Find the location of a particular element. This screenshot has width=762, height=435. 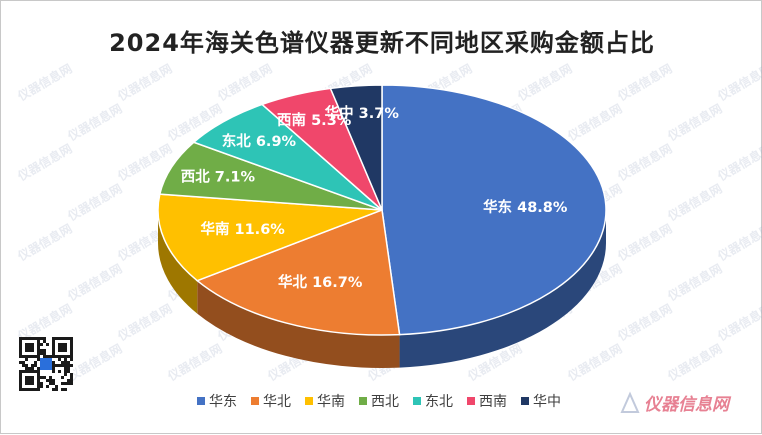

qr-code-icon is located at coordinates (46, 364).